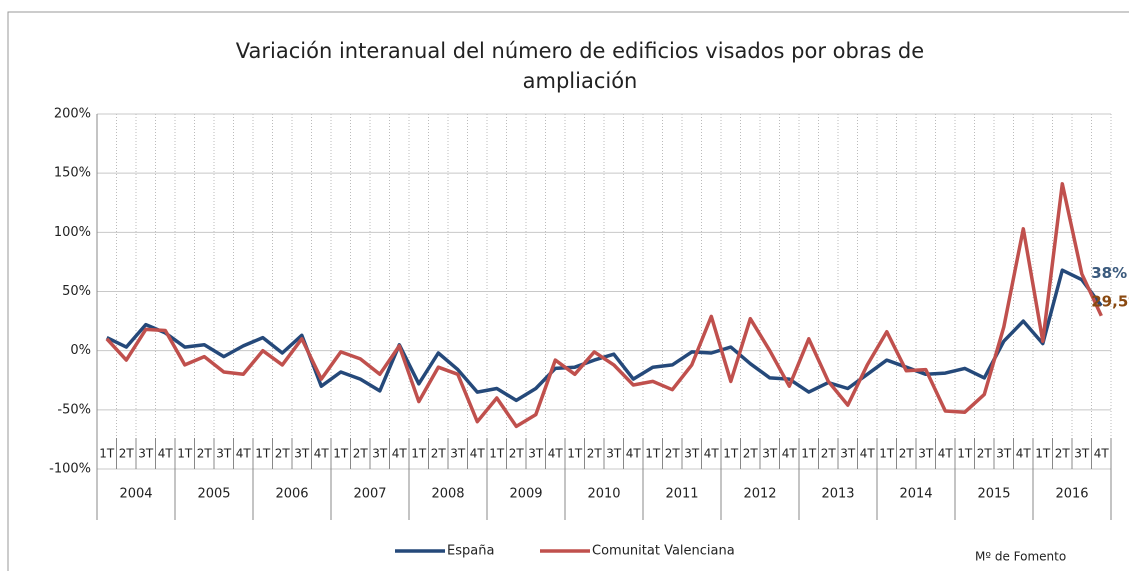  I want to click on x-group-label: 2015, so click(993, 494).